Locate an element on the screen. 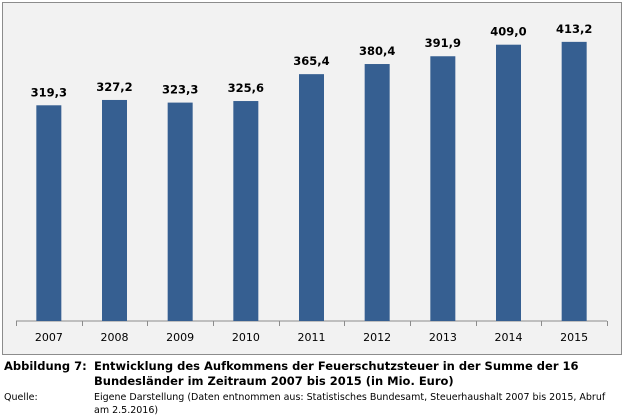 This screenshot has height=417, width=624. data-label-2010: 325,6 is located at coordinates (246, 88).